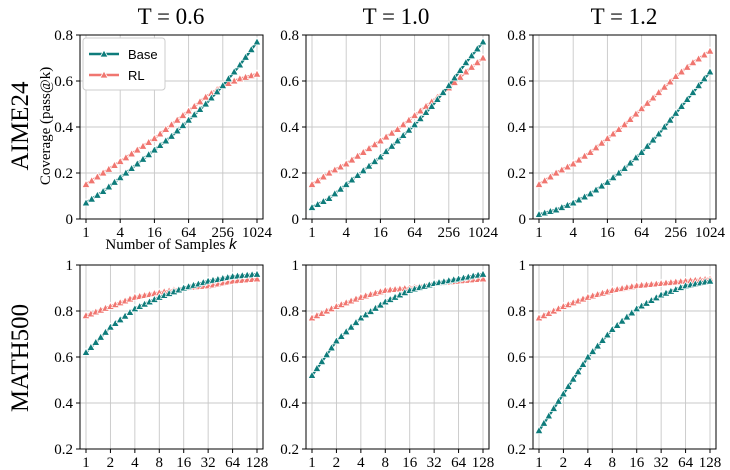 The image size is (730, 470). Describe the element at coordinates (104, 74) in the screenshot. I see `legend-rl-marker` at that location.